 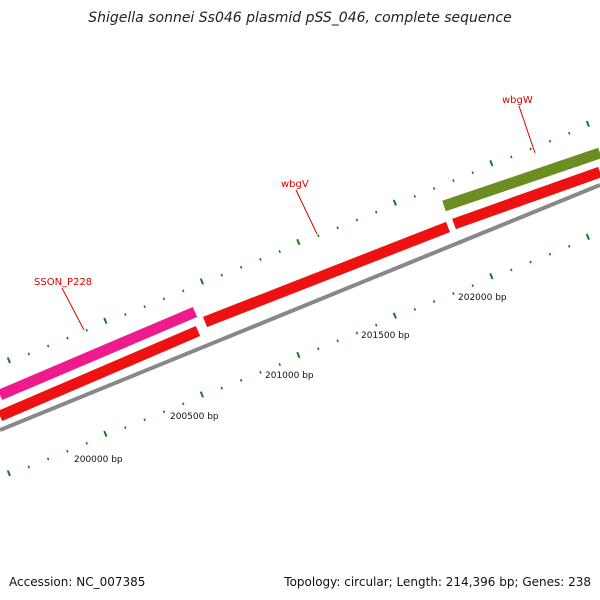 I want to click on bp-label-200500: 200500 bp, so click(x=194, y=417).